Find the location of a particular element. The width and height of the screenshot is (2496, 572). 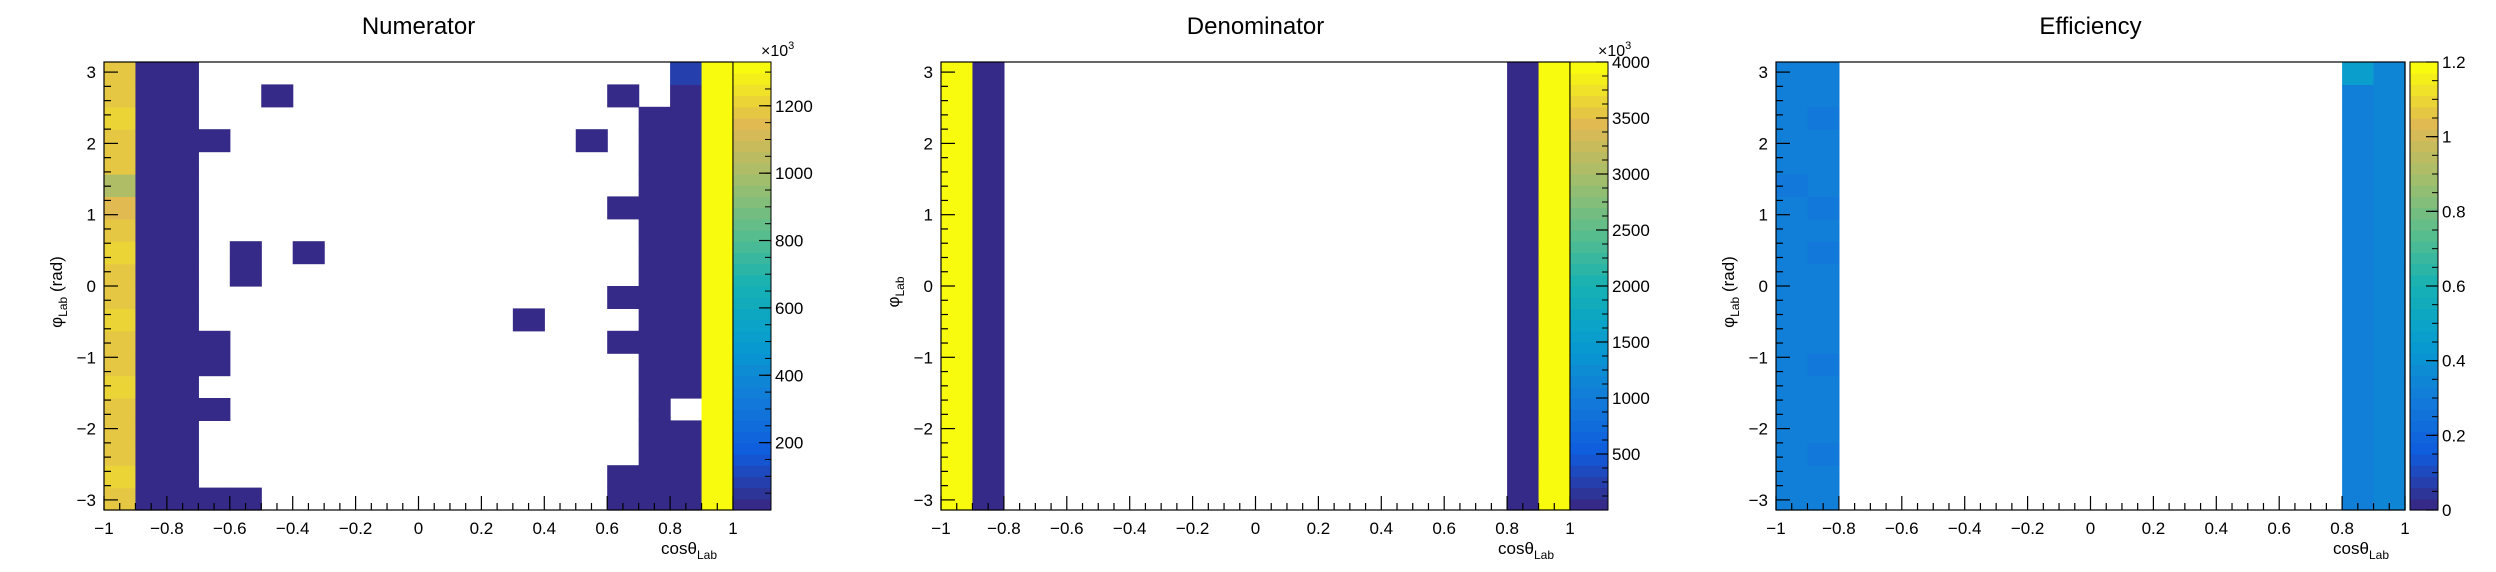

chart-title: Efficiency is located at coordinates (2090, 26).